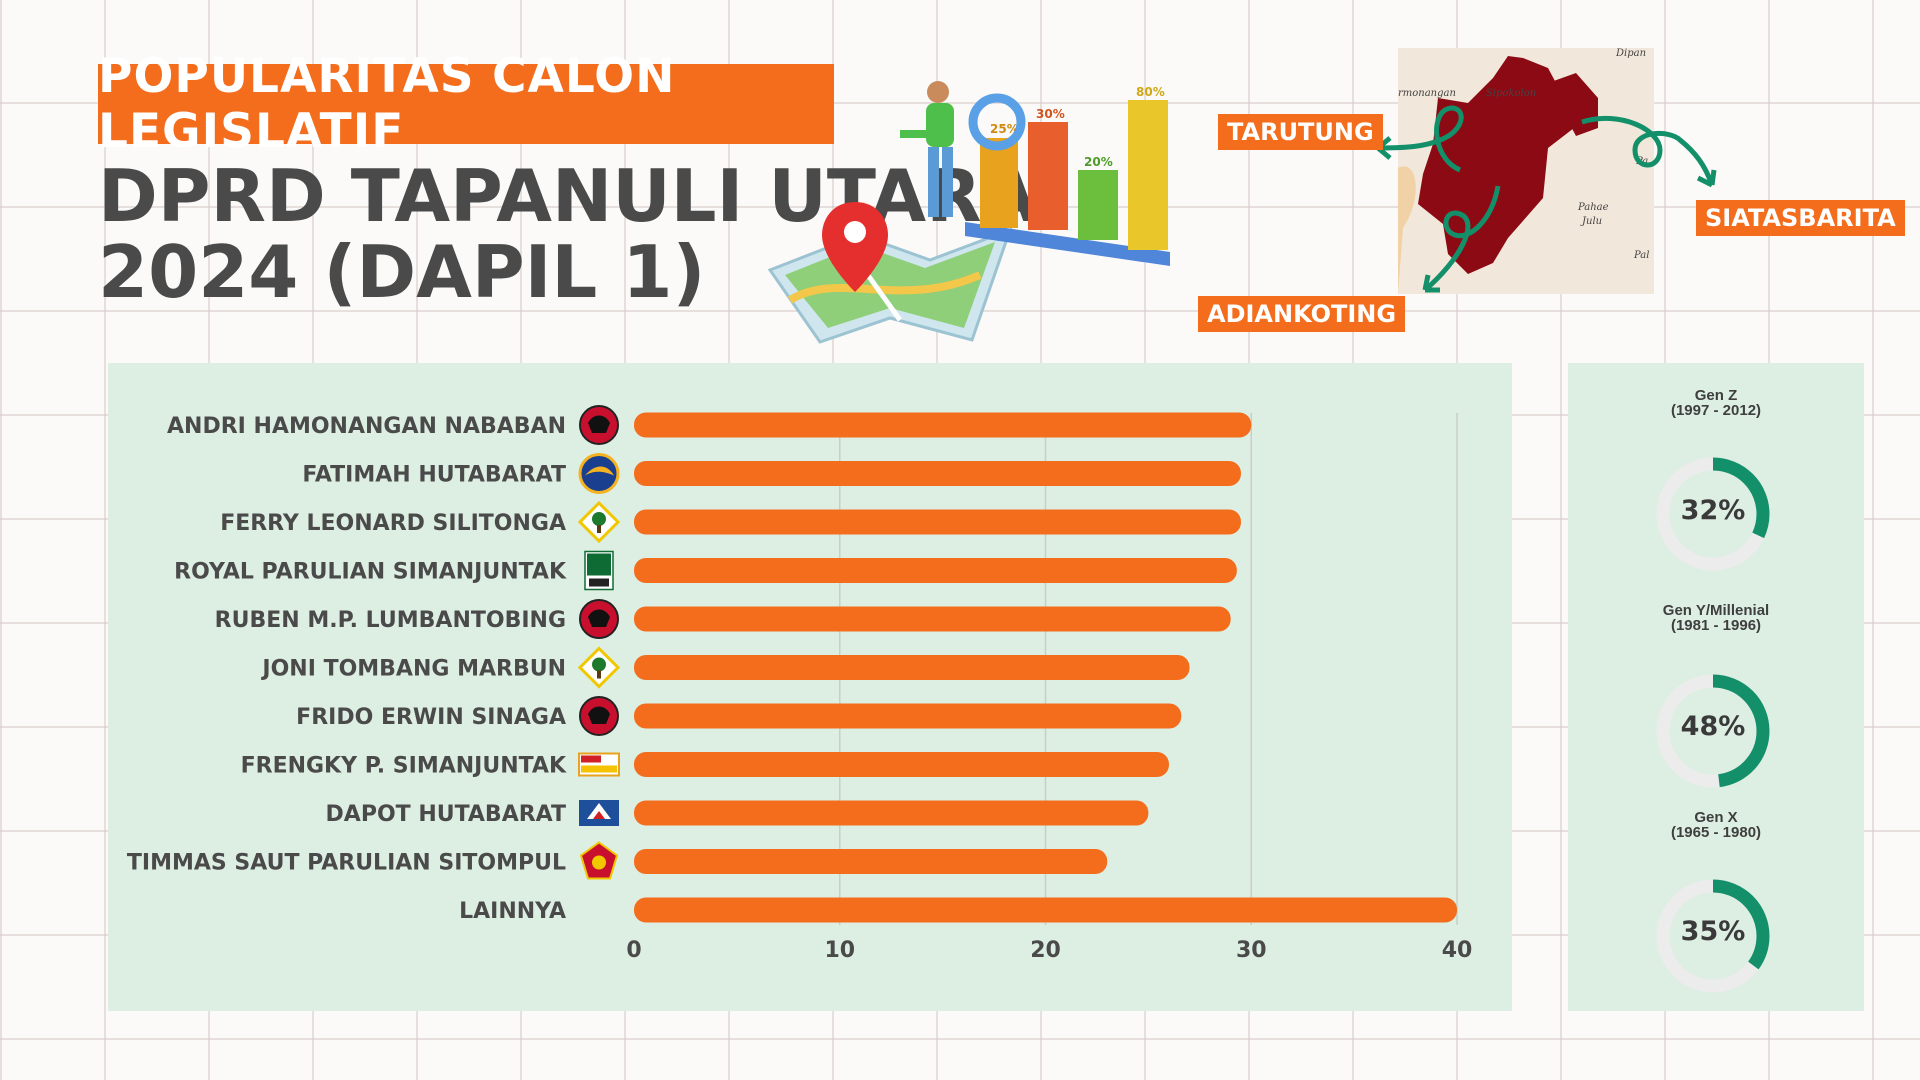 The height and width of the screenshot is (1080, 1920). What do you see at coordinates (633, 950) in the screenshot?
I see `x-tick-label: 0` at bounding box center [633, 950].